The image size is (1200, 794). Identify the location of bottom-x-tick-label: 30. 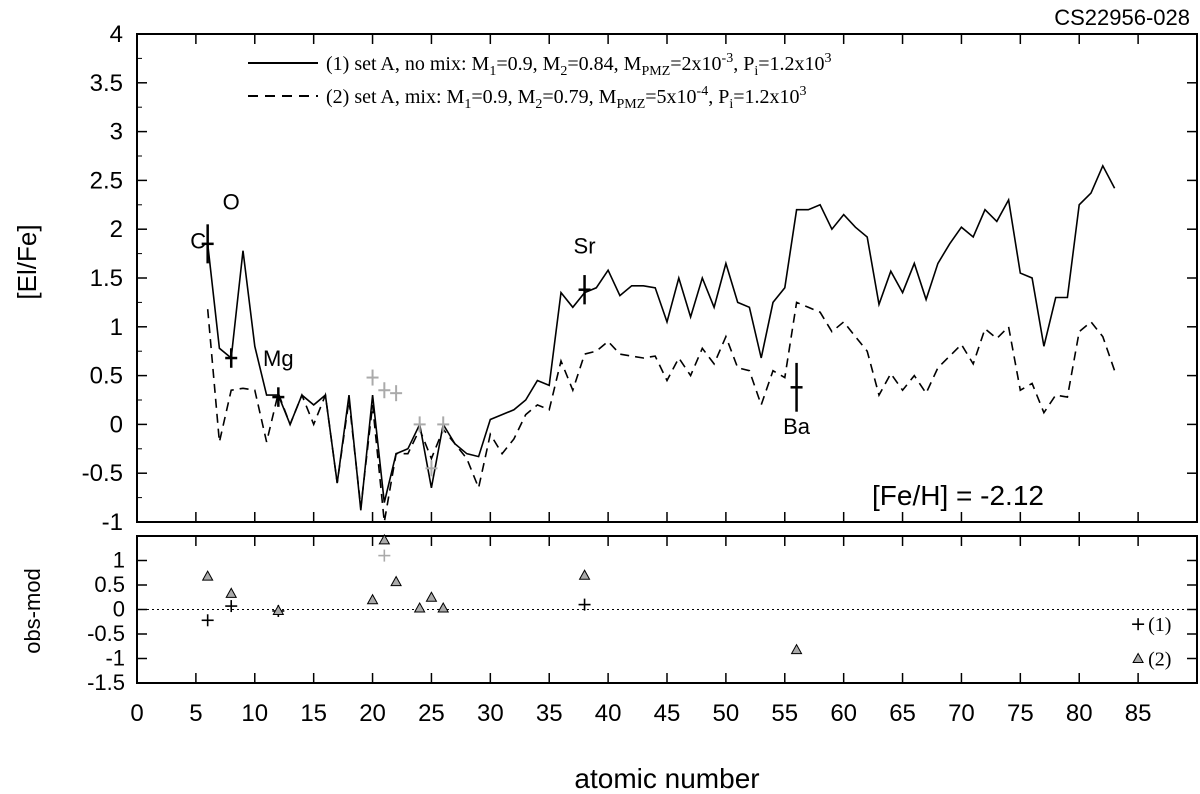
(490, 713).